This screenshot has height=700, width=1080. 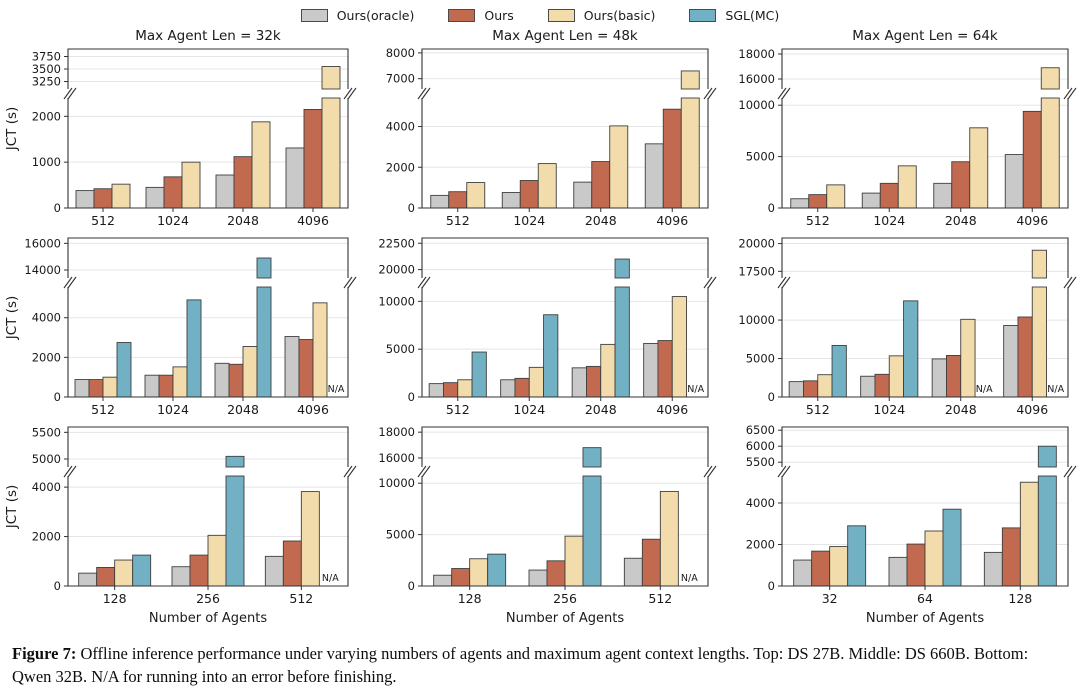 I want to click on legend-item-0: Ours(oracle), so click(x=357, y=15).